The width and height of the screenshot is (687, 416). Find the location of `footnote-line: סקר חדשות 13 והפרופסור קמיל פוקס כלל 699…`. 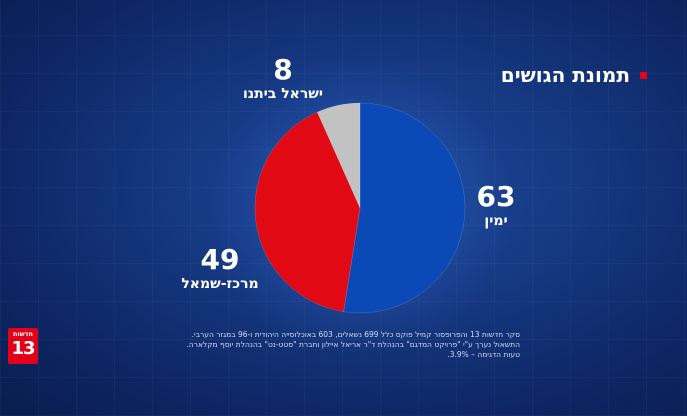

footnote-line: סקר חדשות 13 והפרופסור קמיל פוקס כלל 699… is located at coordinates (355, 334).